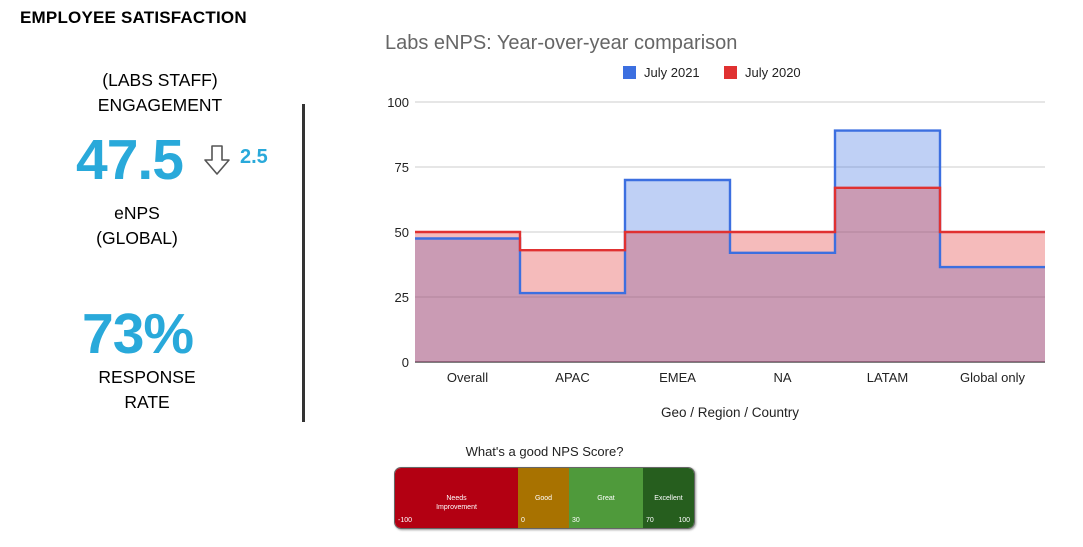  I want to click on enps-label: eNPS (GLOBAL), so click(137, 226).